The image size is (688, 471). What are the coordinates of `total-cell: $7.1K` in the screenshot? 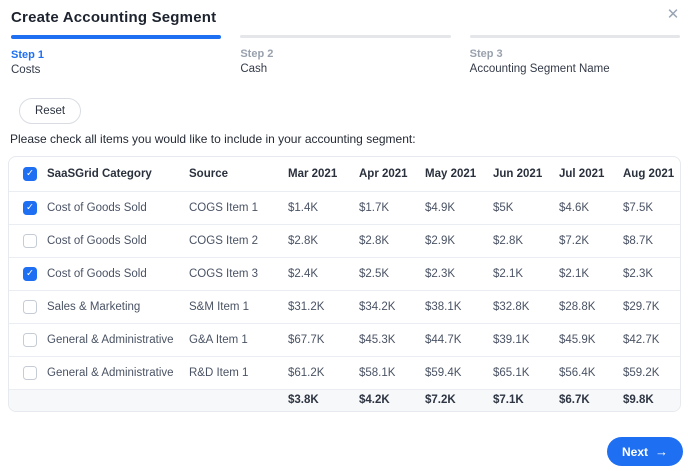 It's located at (526, 399).